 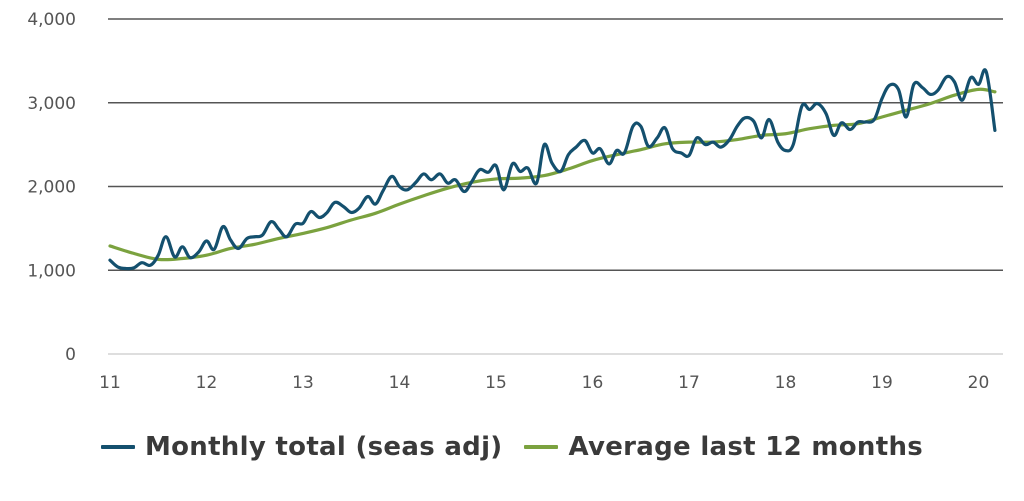 I want to click on legend-label-average: Average last 12 months, so click(x=746, y=447).